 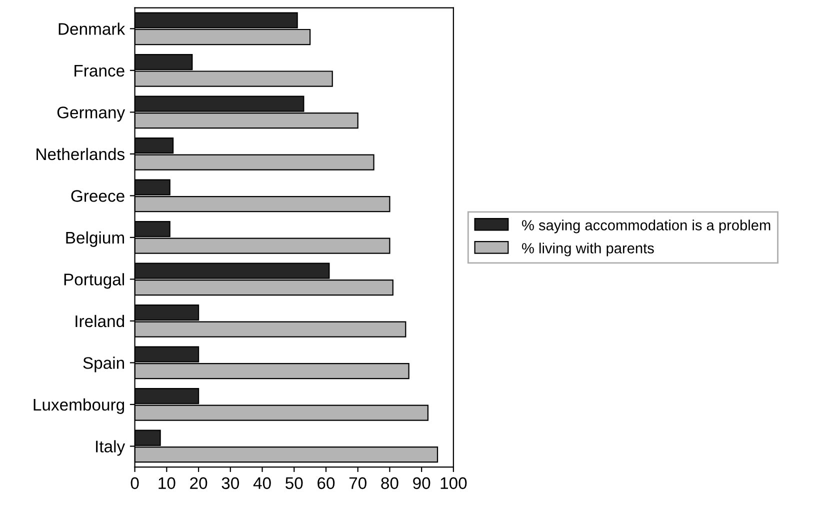 What do you see at coordinates (91, 114) in the screenshot?
I see `y-tick-label: Germany` at bounding box center [91, 114].